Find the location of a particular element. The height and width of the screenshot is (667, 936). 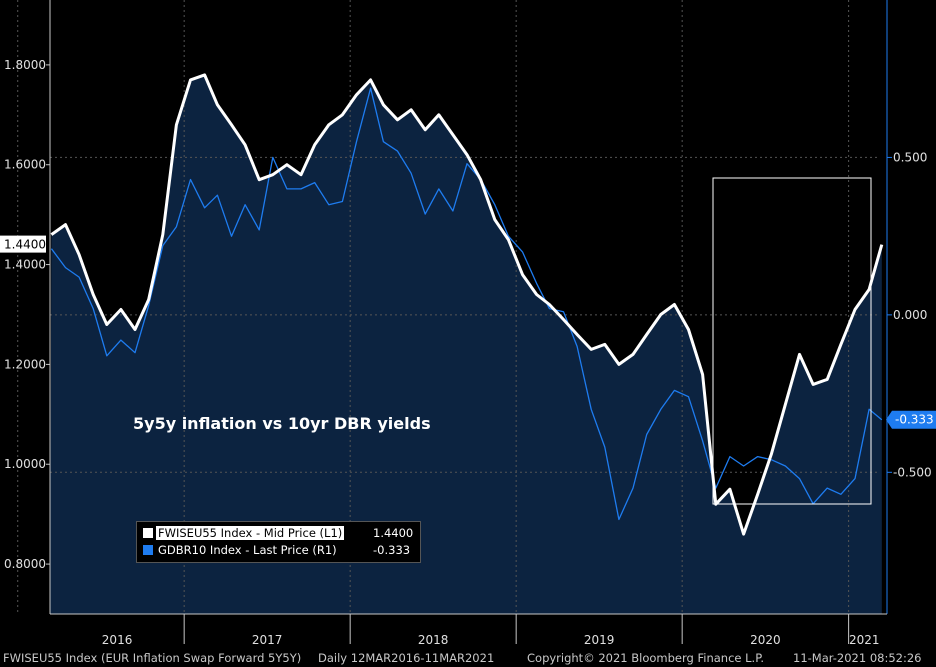

x-tick-label: 2017 is located at coordinates (267, 640).